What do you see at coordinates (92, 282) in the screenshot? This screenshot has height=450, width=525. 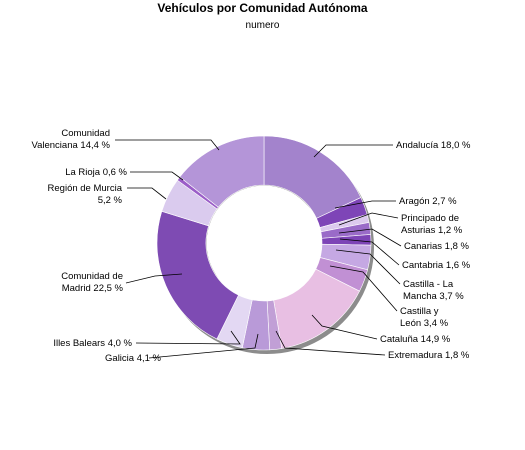 I see `slice-label: Comunidad de Madrid 22,5 %` at bounding box center [92, 282].